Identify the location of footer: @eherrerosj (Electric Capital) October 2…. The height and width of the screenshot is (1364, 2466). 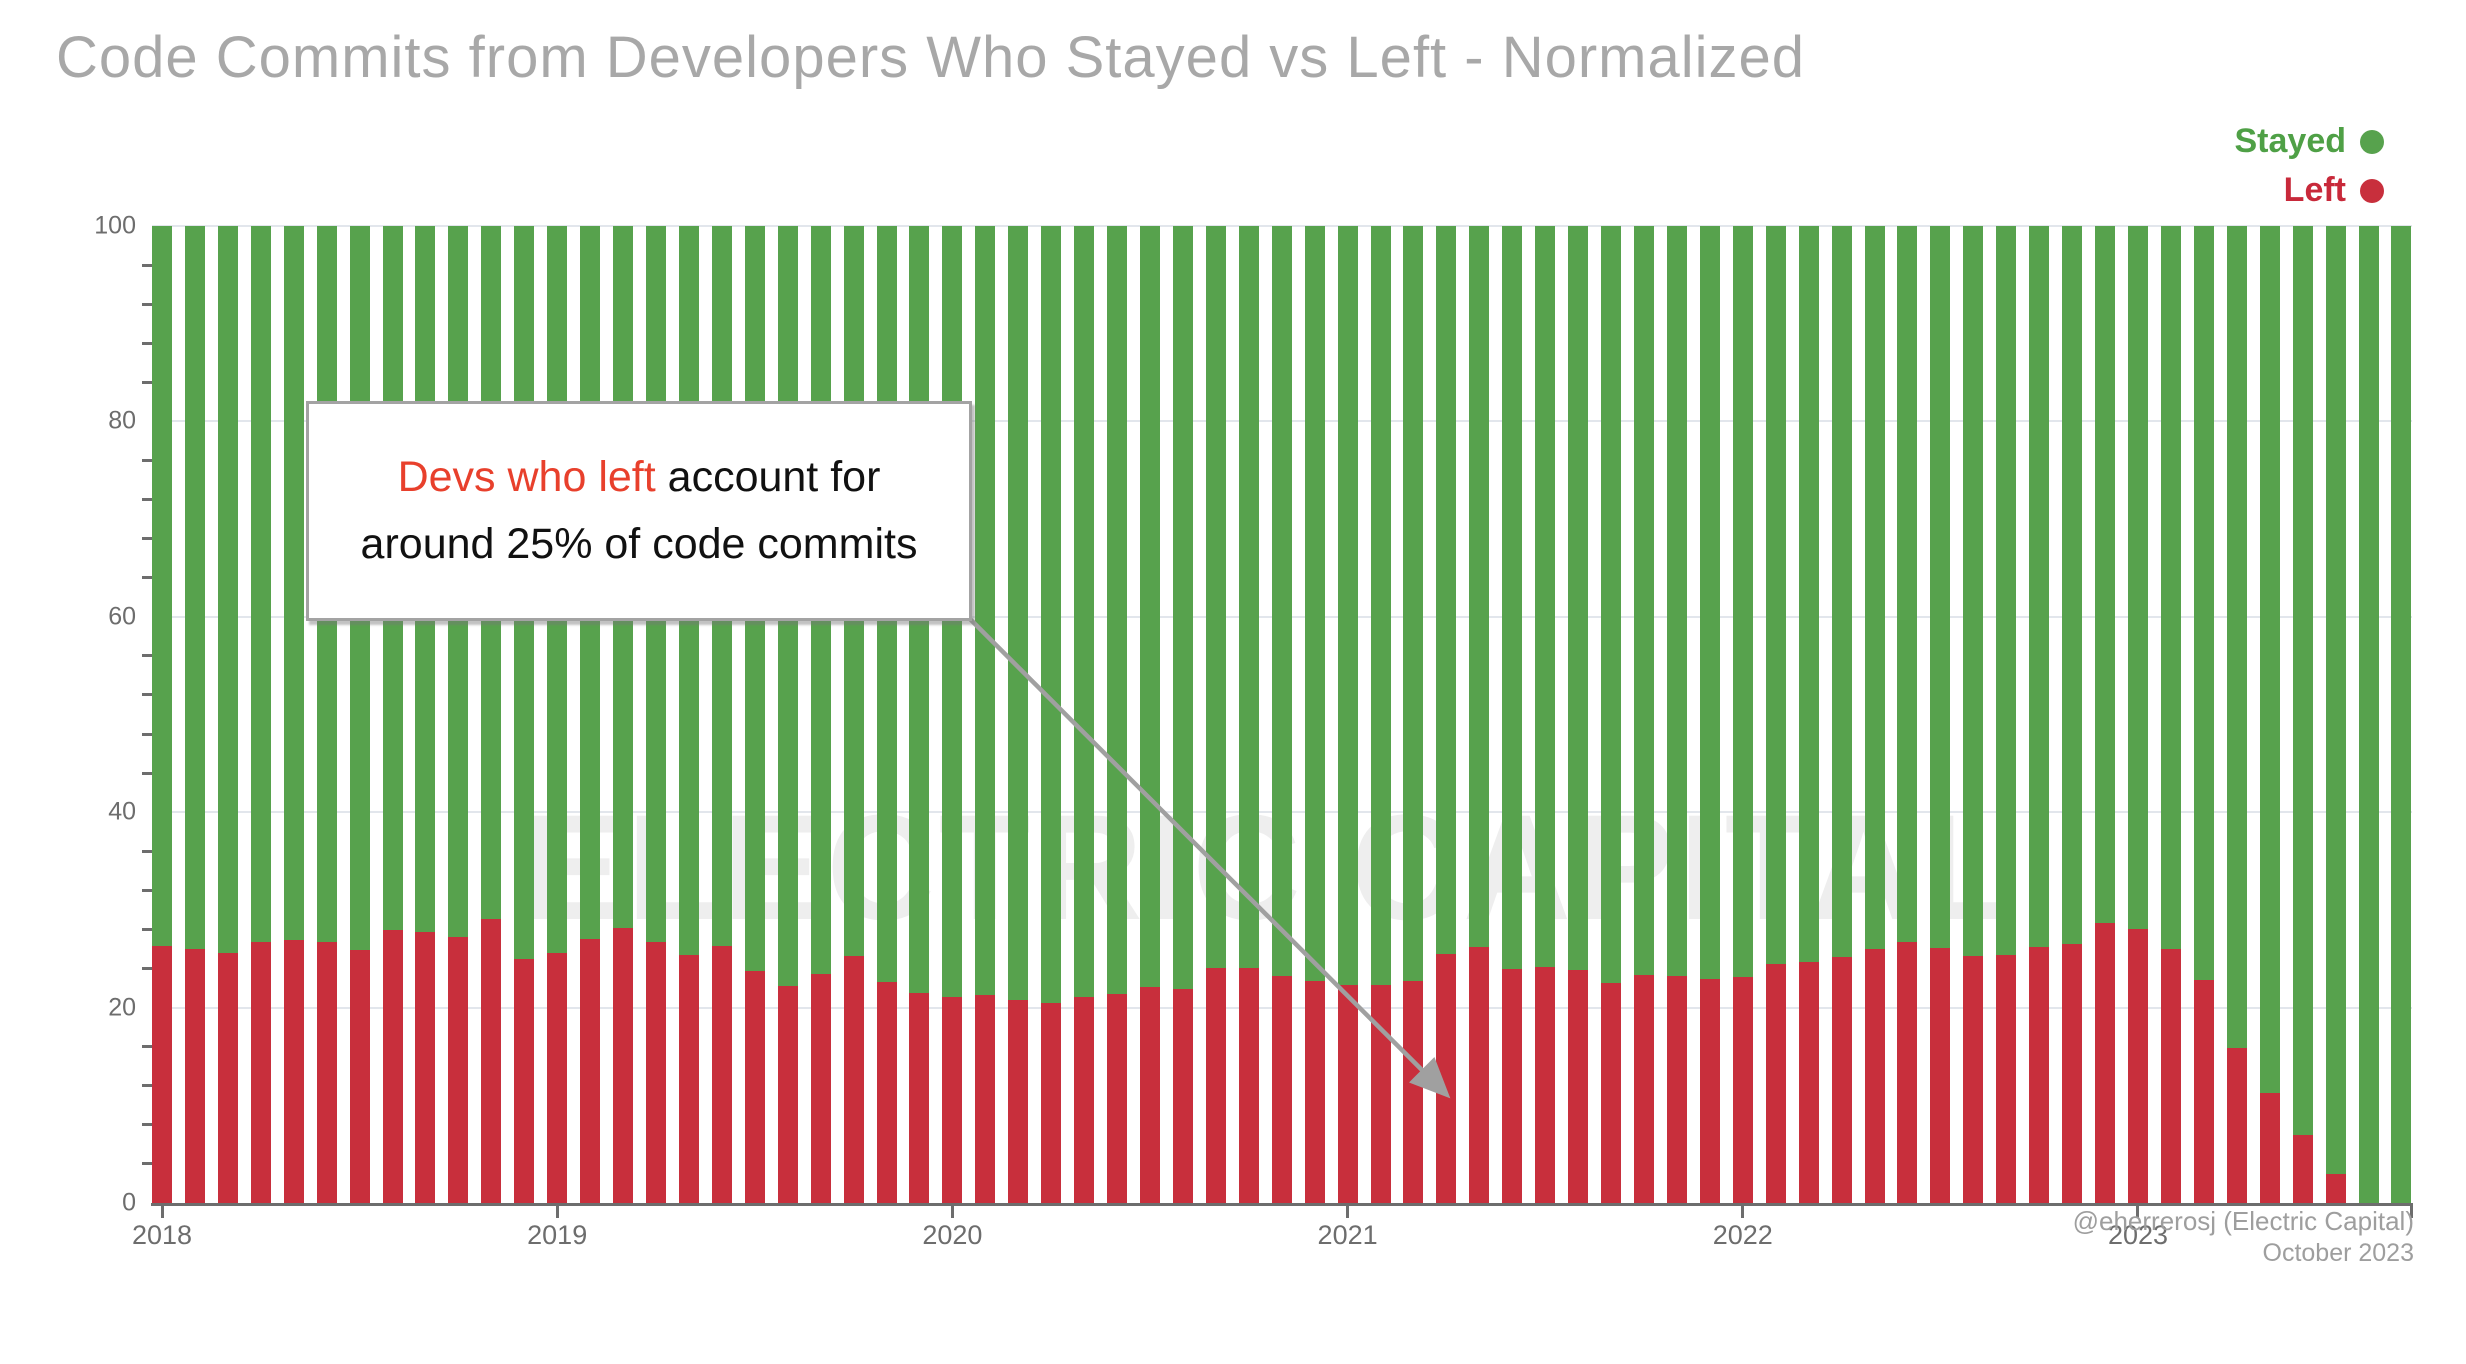
(2243, 1238).